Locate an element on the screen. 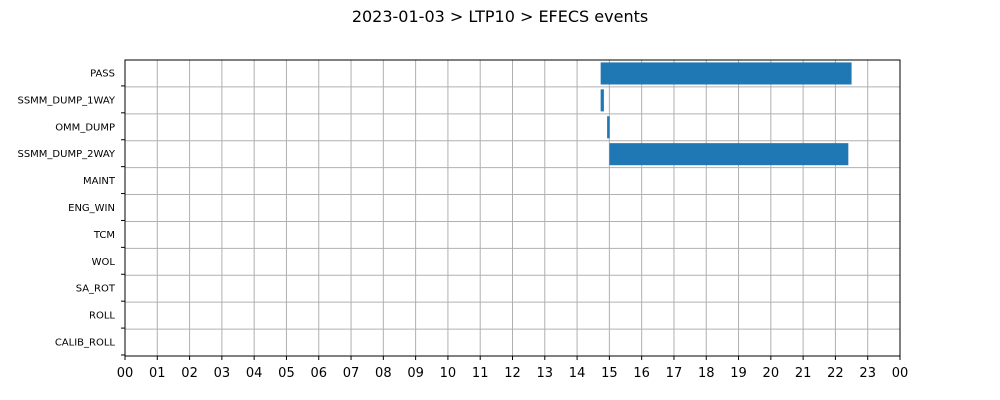  chart-title: 2023-01-03 > LTP10 > EFECS events is located at coordinates (500, 16).